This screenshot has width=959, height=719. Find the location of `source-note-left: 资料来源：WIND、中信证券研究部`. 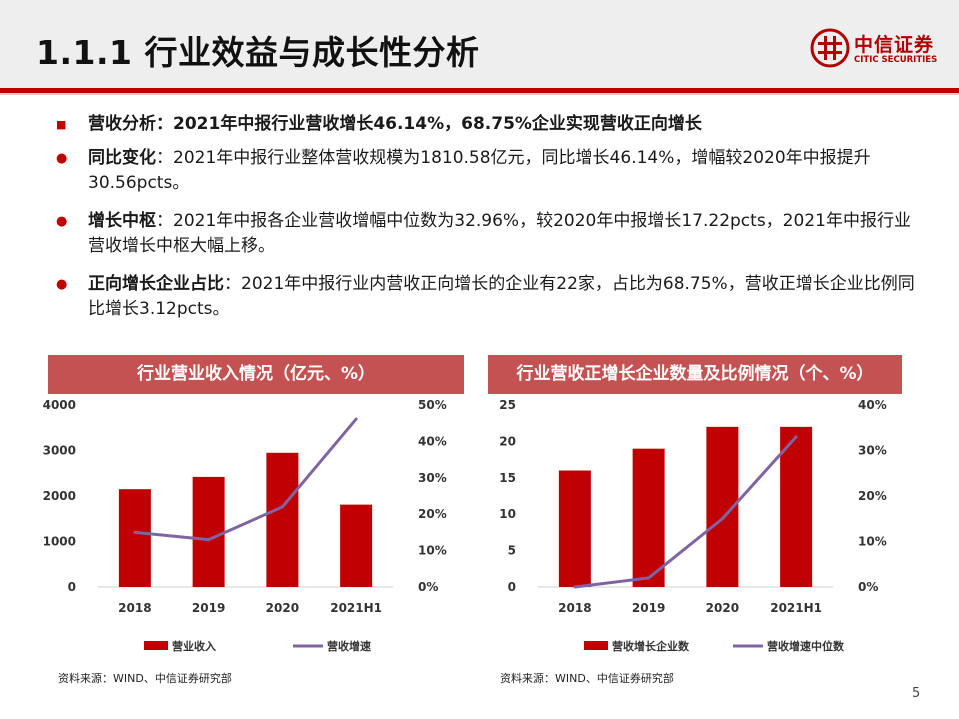

source-note-left: 资料来源：WIND、中信证券研究部 is located at coordinates (145, 678).